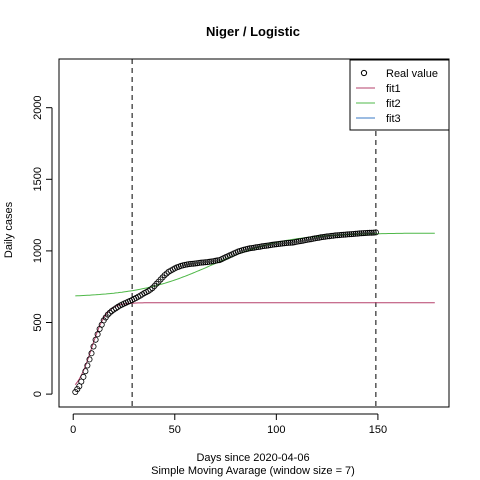 This screenshot has width=480, height=480. Describe the element at coordinates (38, 107) in the screenshot. I see `y-tick-label: 2000` at that location.